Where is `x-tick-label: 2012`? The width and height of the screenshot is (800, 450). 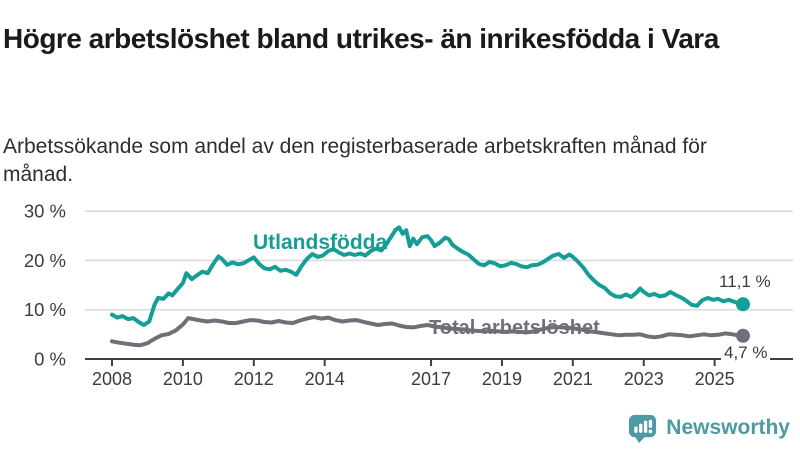
x-tick-label: 2012 is located at coordinates (254, 379).